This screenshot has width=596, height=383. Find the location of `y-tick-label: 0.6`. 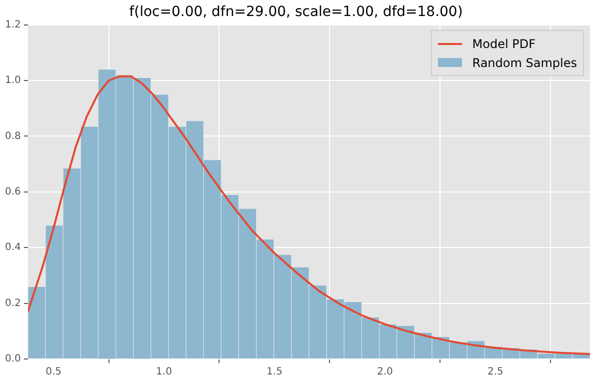

y-tick-label: 0.6 is located at coordinates (12, 192).